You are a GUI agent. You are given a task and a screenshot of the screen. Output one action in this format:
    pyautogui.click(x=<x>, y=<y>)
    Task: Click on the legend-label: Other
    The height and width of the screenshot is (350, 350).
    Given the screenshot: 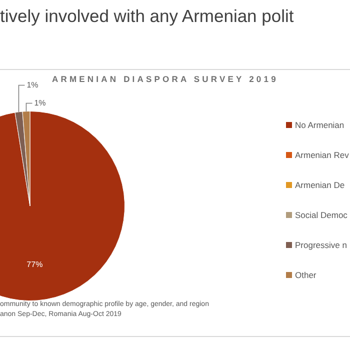 What is the action you would take?
    pyautogui.click(x=305, y=275)
    